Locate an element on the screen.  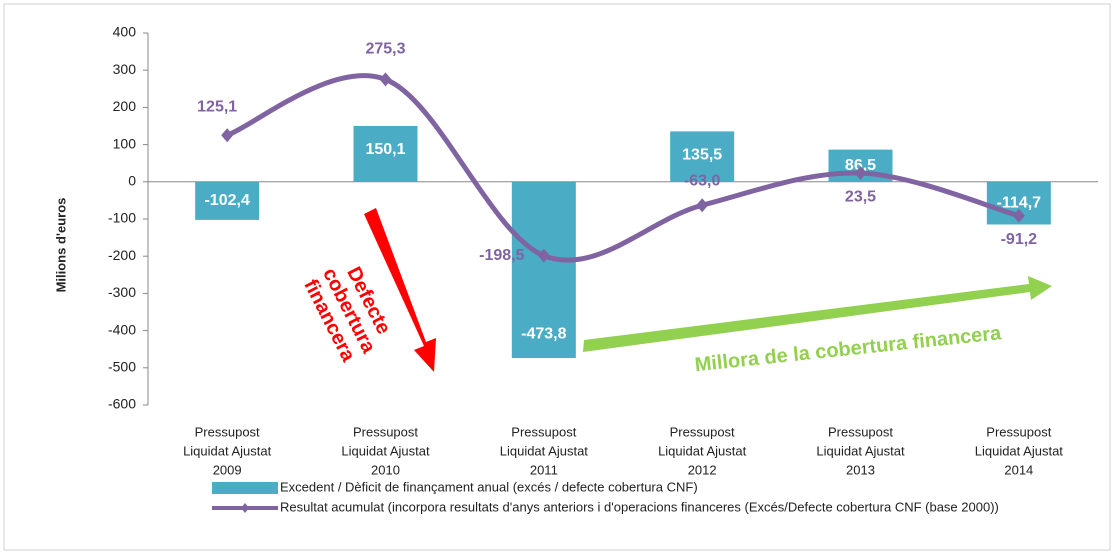
y-tick-label: 0 is located at coordinates (132, 181).